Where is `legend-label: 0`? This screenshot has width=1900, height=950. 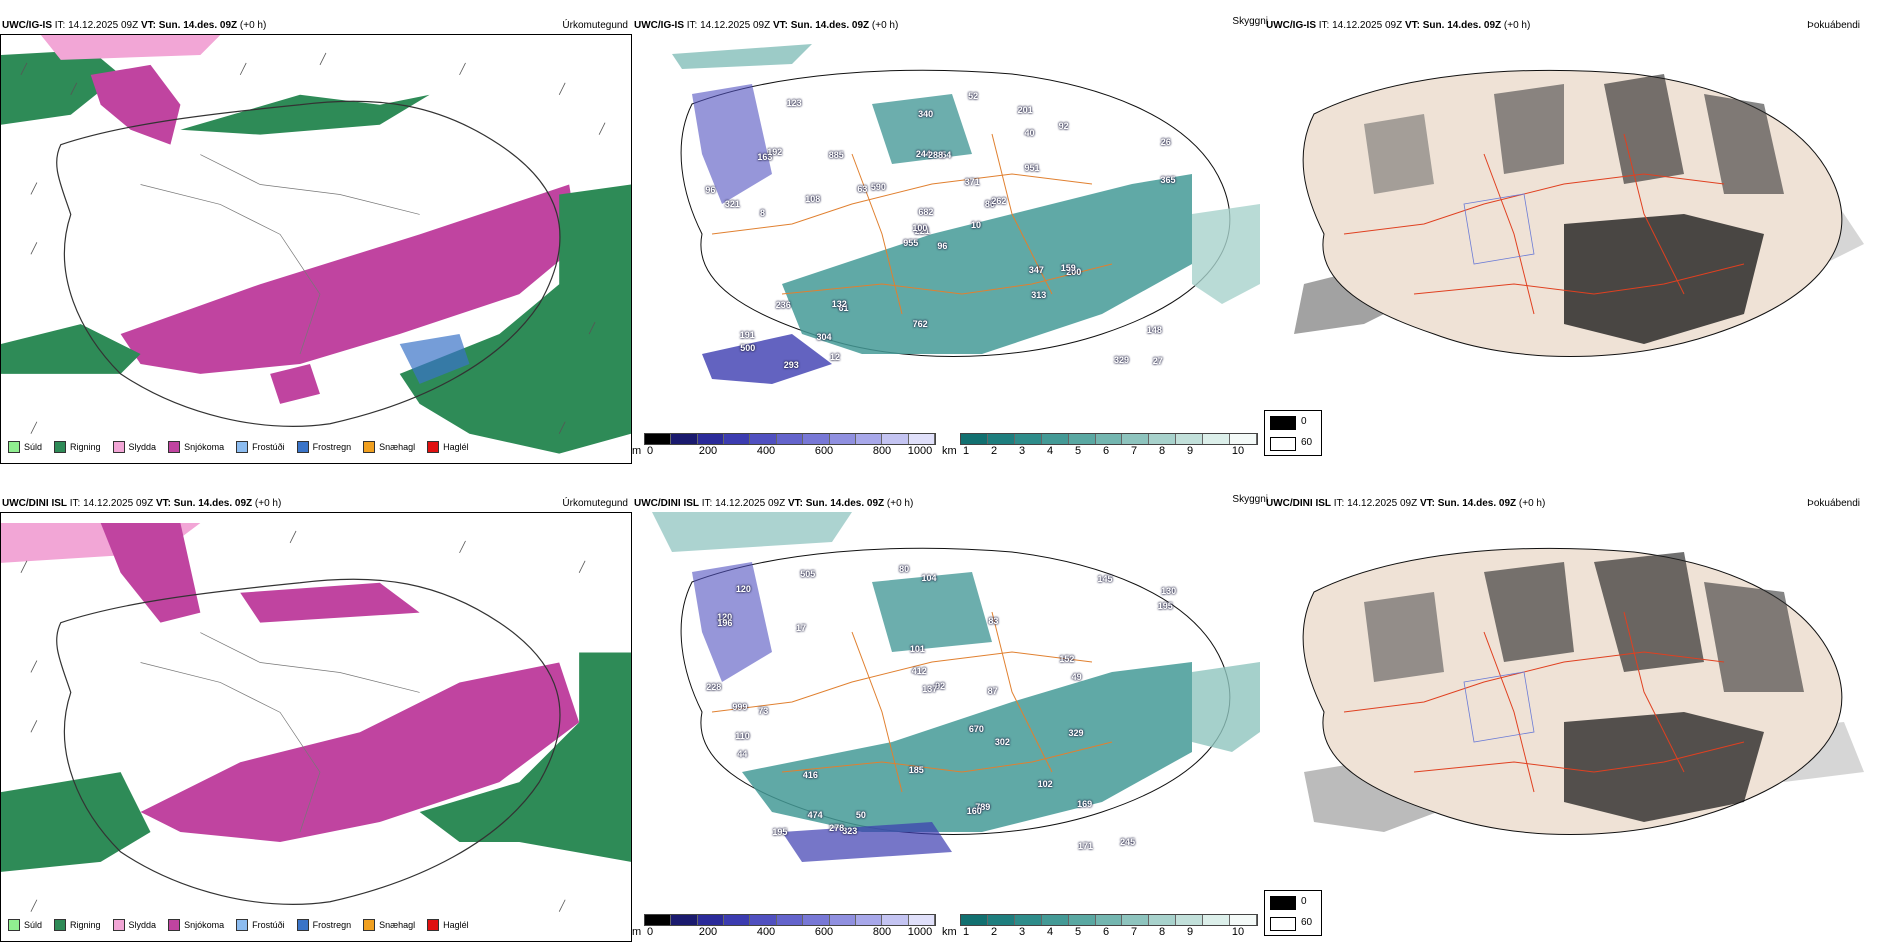
legend-label: 0 is located at coordinates (1304, 421).